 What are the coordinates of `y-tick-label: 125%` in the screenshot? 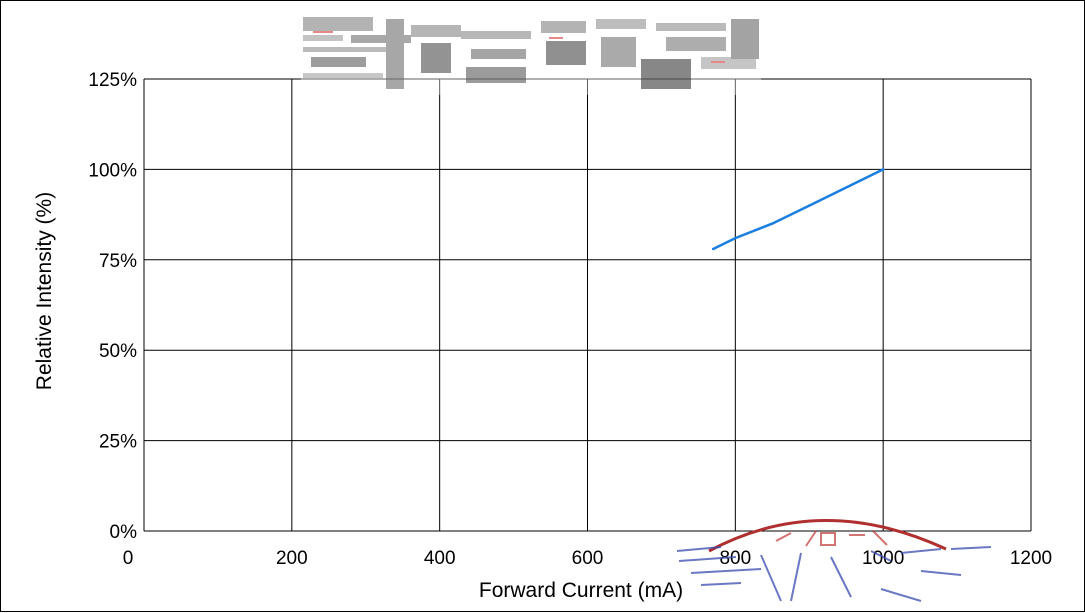 It's located at (112, 80).